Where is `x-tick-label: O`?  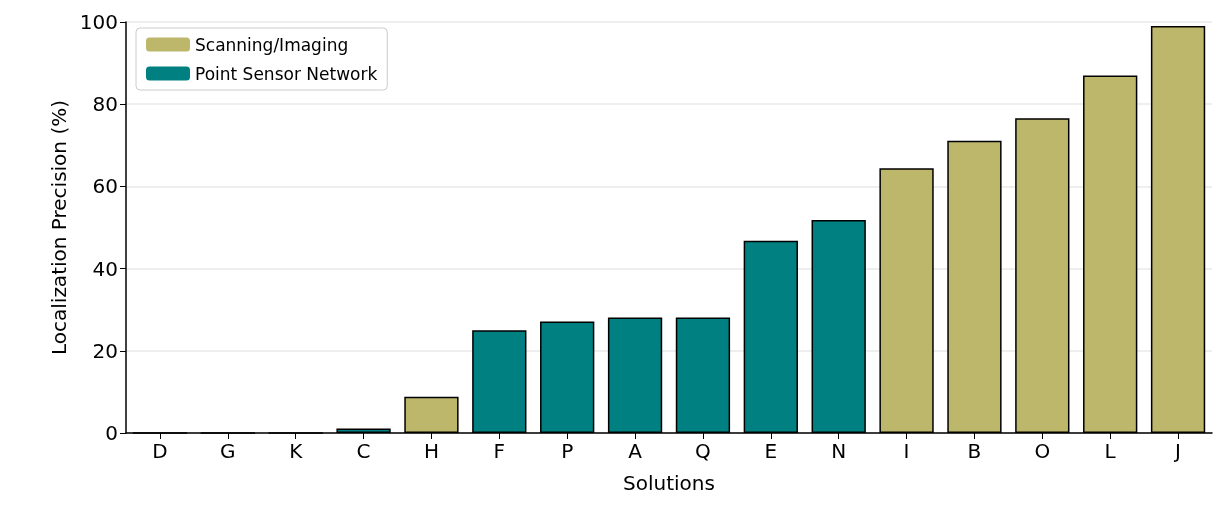 x-tick-label: O is located at coordinates (1042, 451).